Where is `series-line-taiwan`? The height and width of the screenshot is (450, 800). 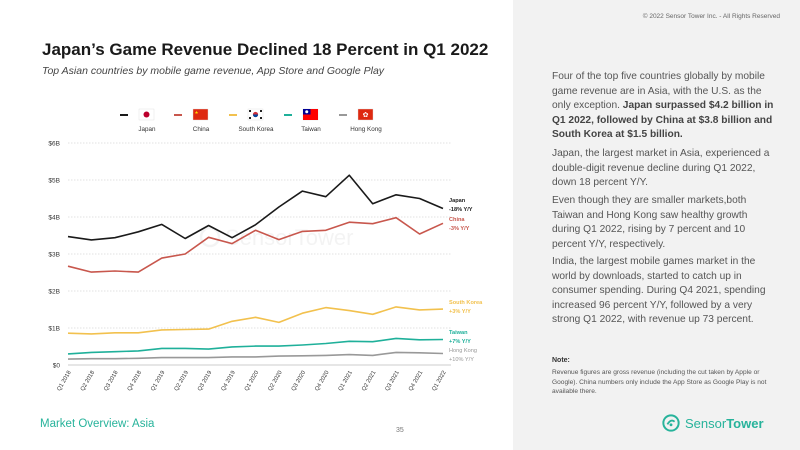
series-line-taiwan is located at coordinates (255, 346).